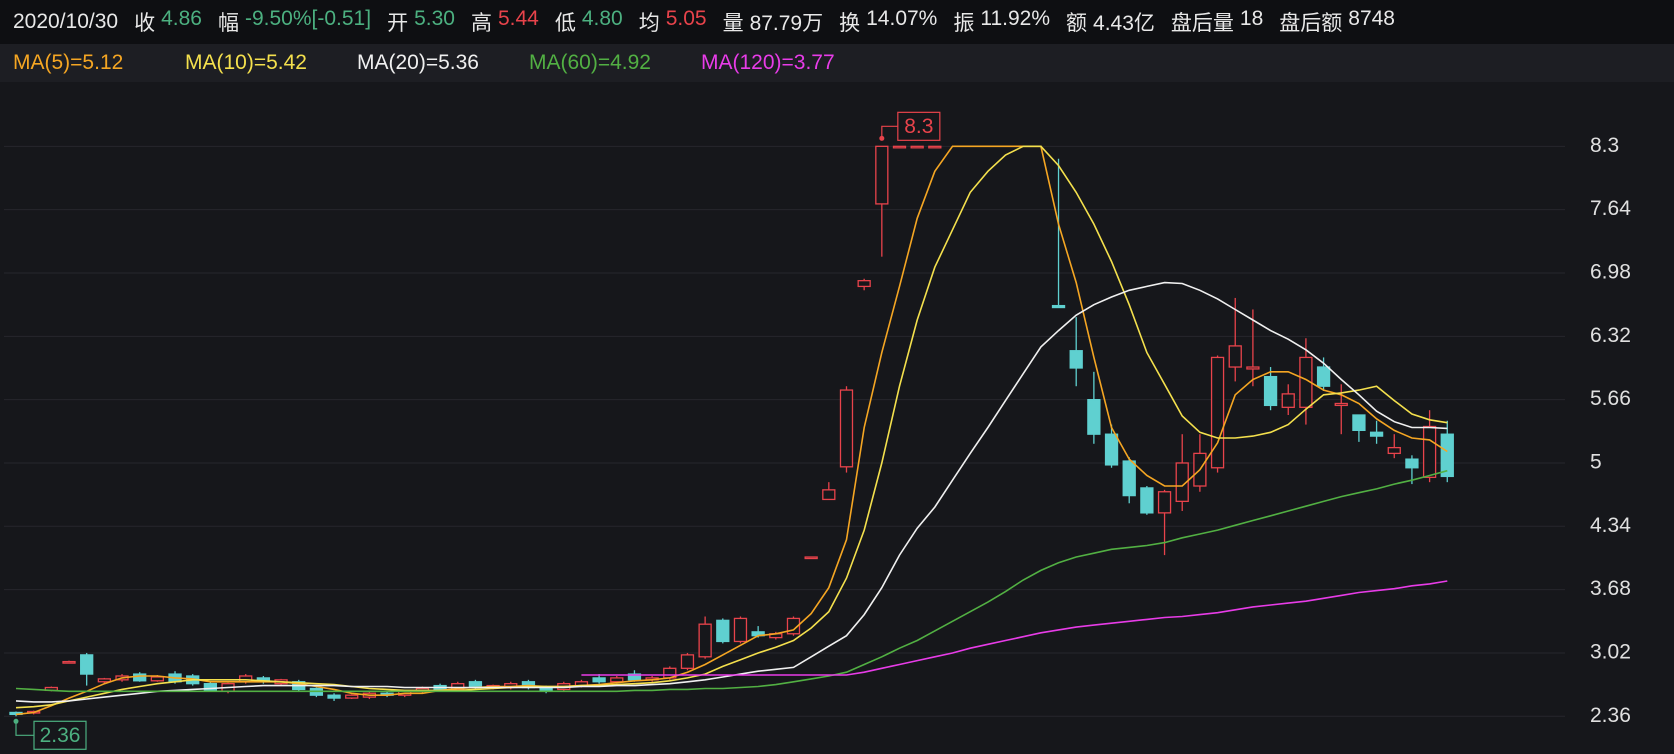  I want to click on y-tick-label: 5.66, so click(1610, 398).